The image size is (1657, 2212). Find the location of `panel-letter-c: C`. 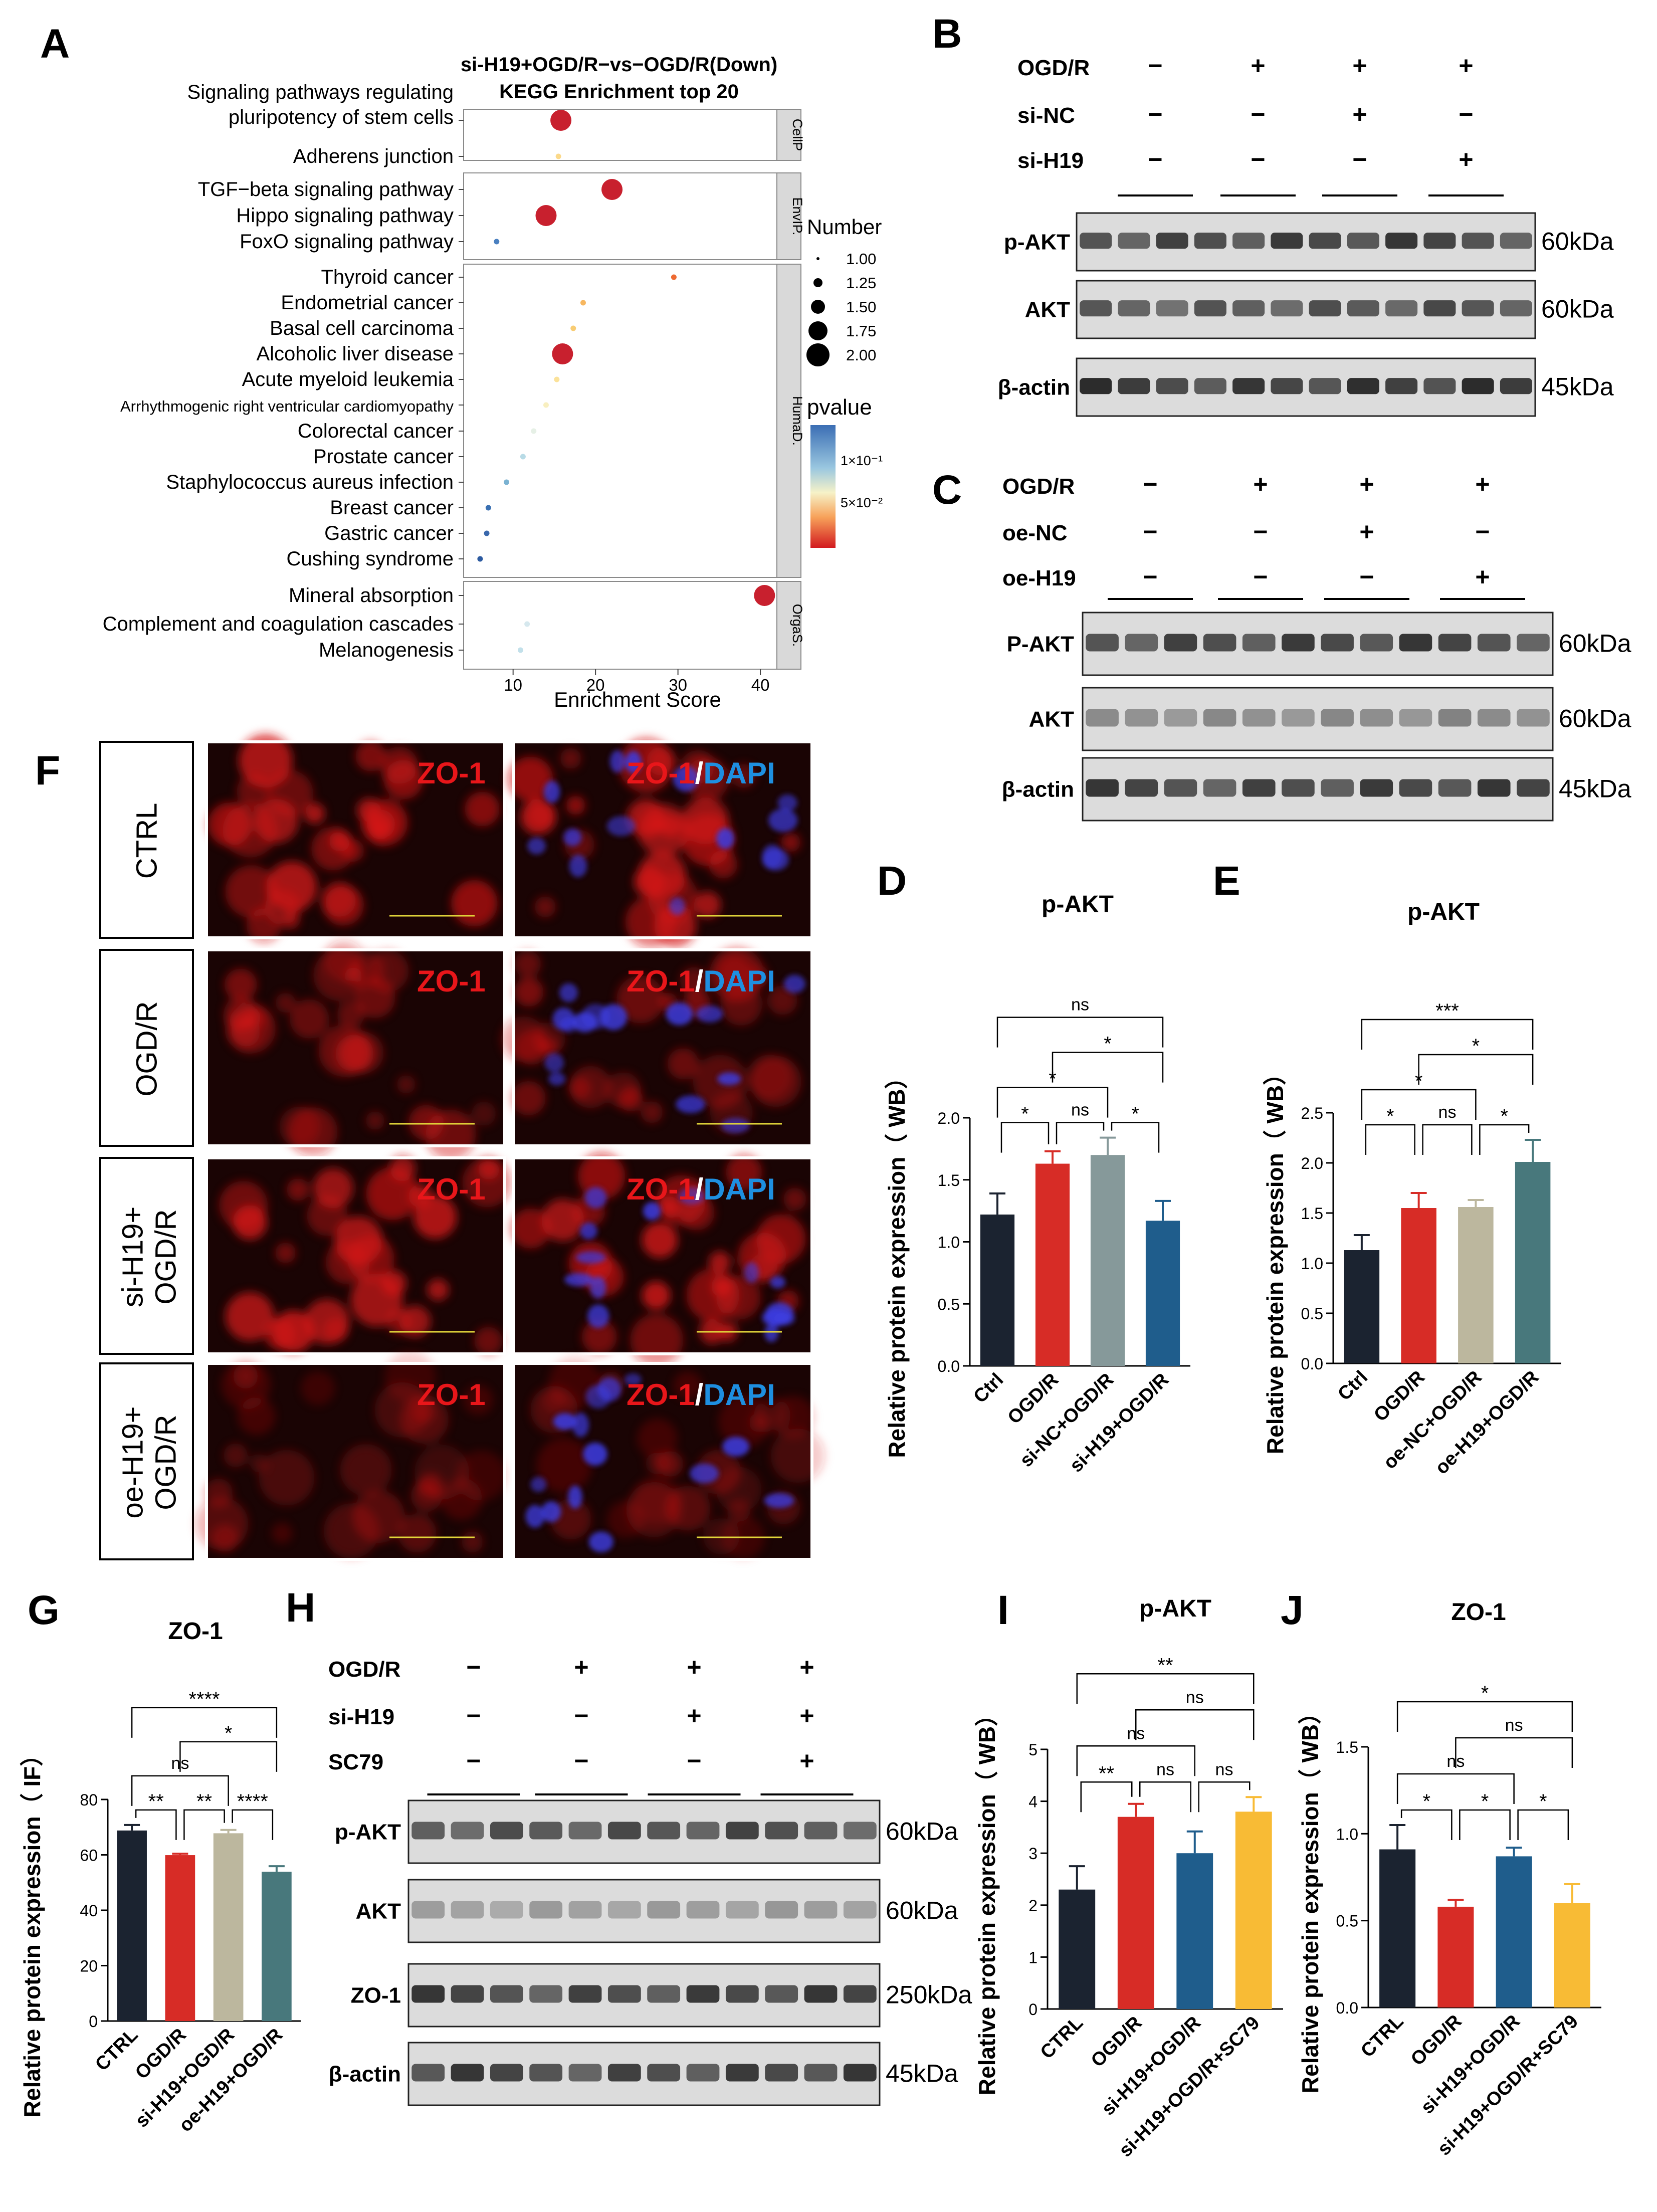

panel-letter-c: C is located at coordinates (947, 490).